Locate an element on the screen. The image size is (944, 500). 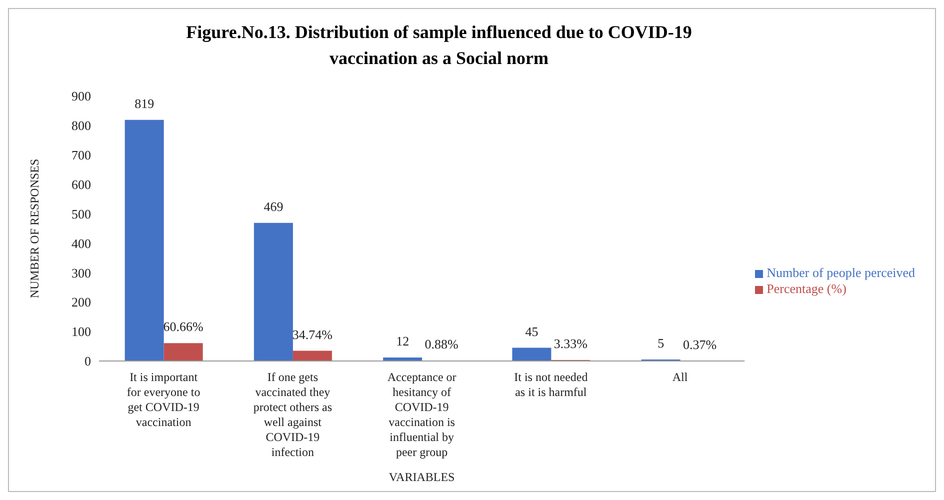
y-tick-label: 100 is located at coordinates (81, 332).